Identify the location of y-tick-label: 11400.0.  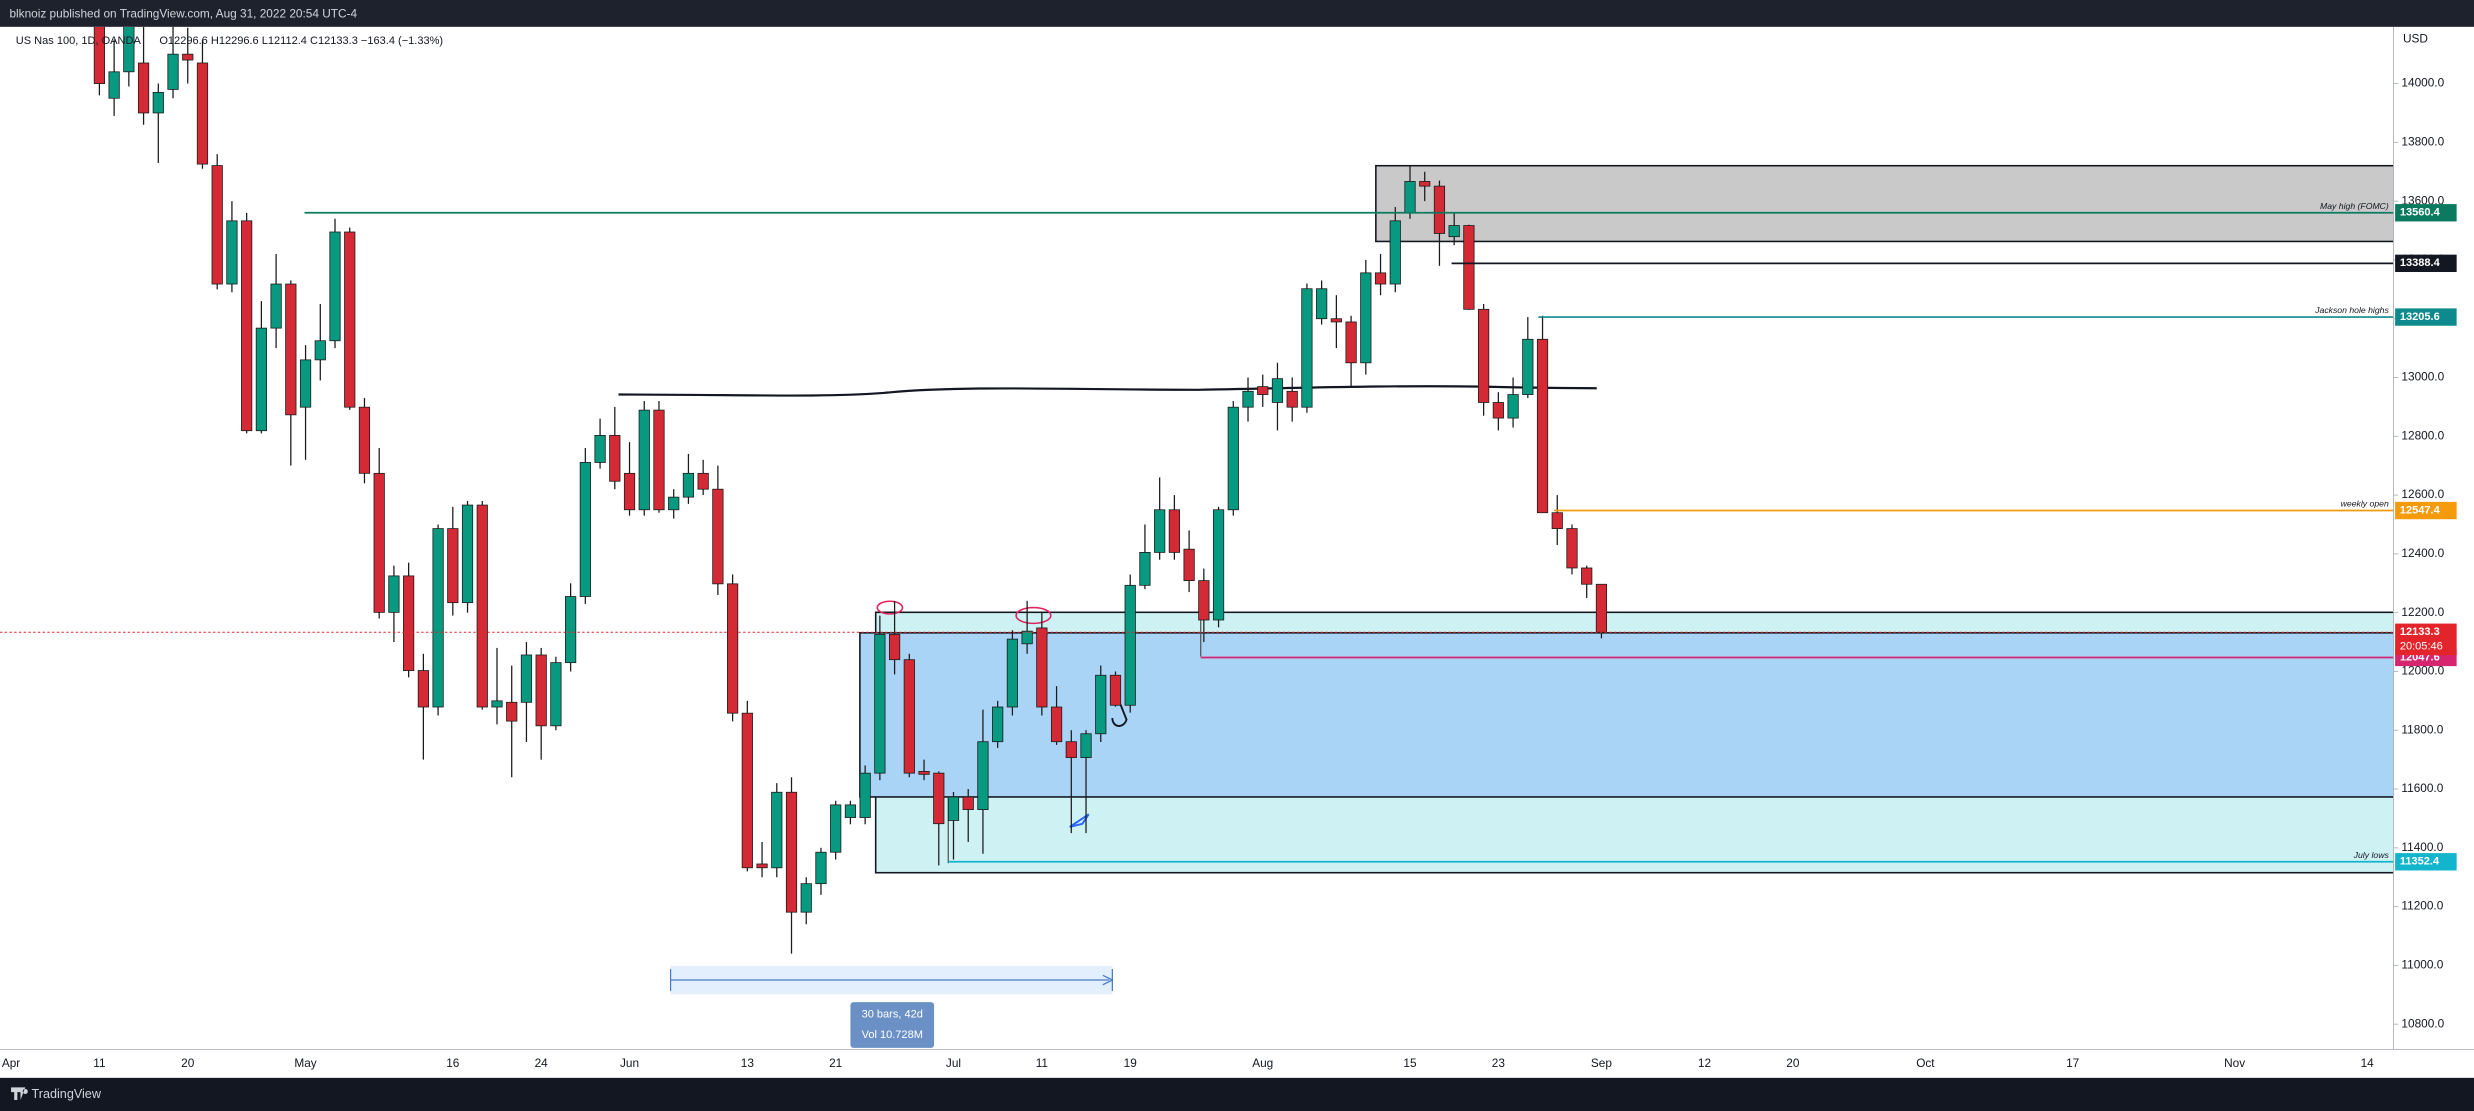
(2422, 847).